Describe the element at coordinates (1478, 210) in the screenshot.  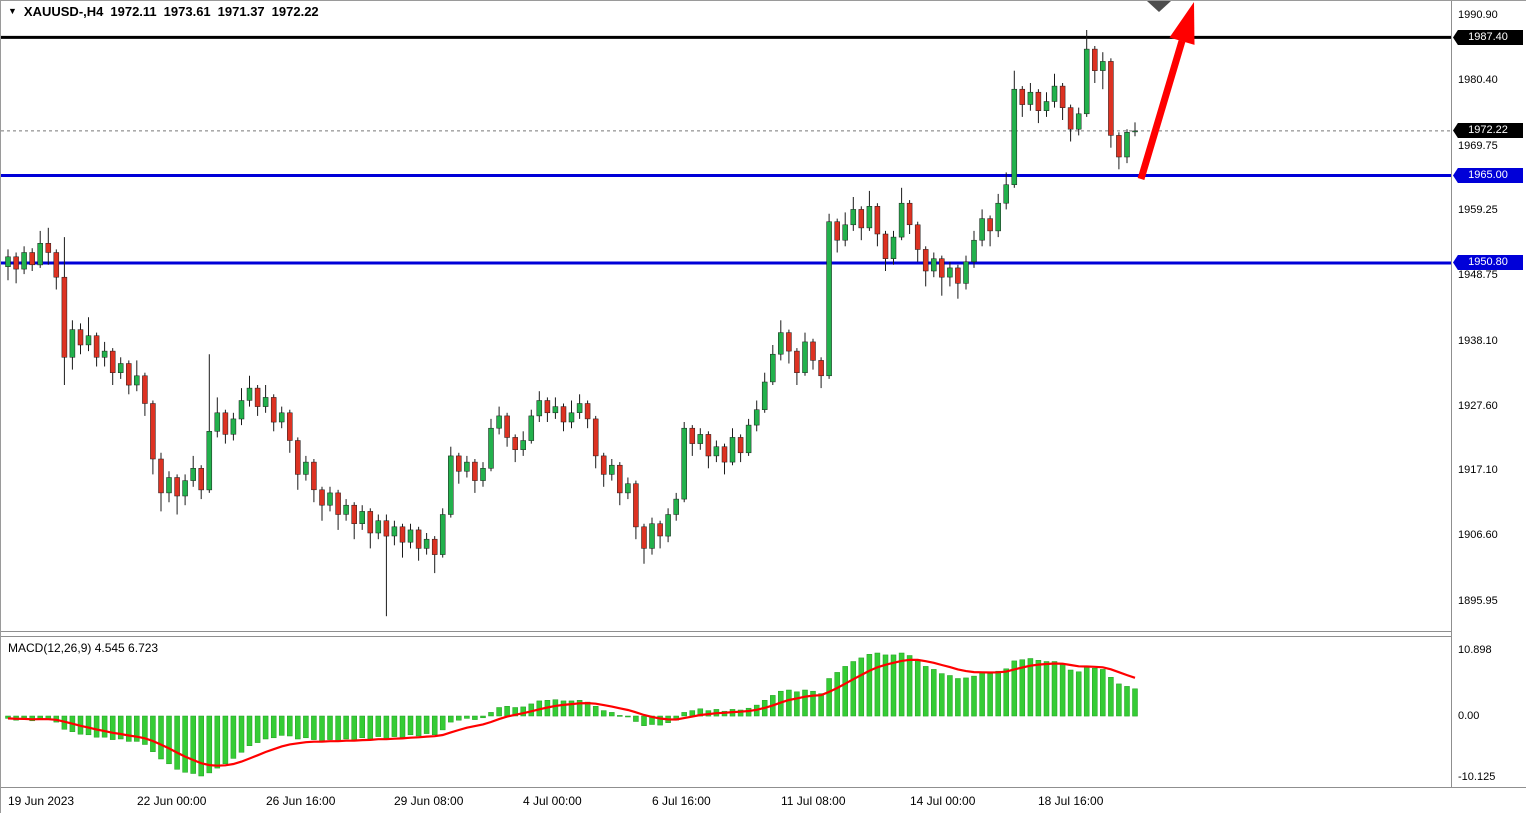
I see `price-tick-label: 1959.25` at that location.